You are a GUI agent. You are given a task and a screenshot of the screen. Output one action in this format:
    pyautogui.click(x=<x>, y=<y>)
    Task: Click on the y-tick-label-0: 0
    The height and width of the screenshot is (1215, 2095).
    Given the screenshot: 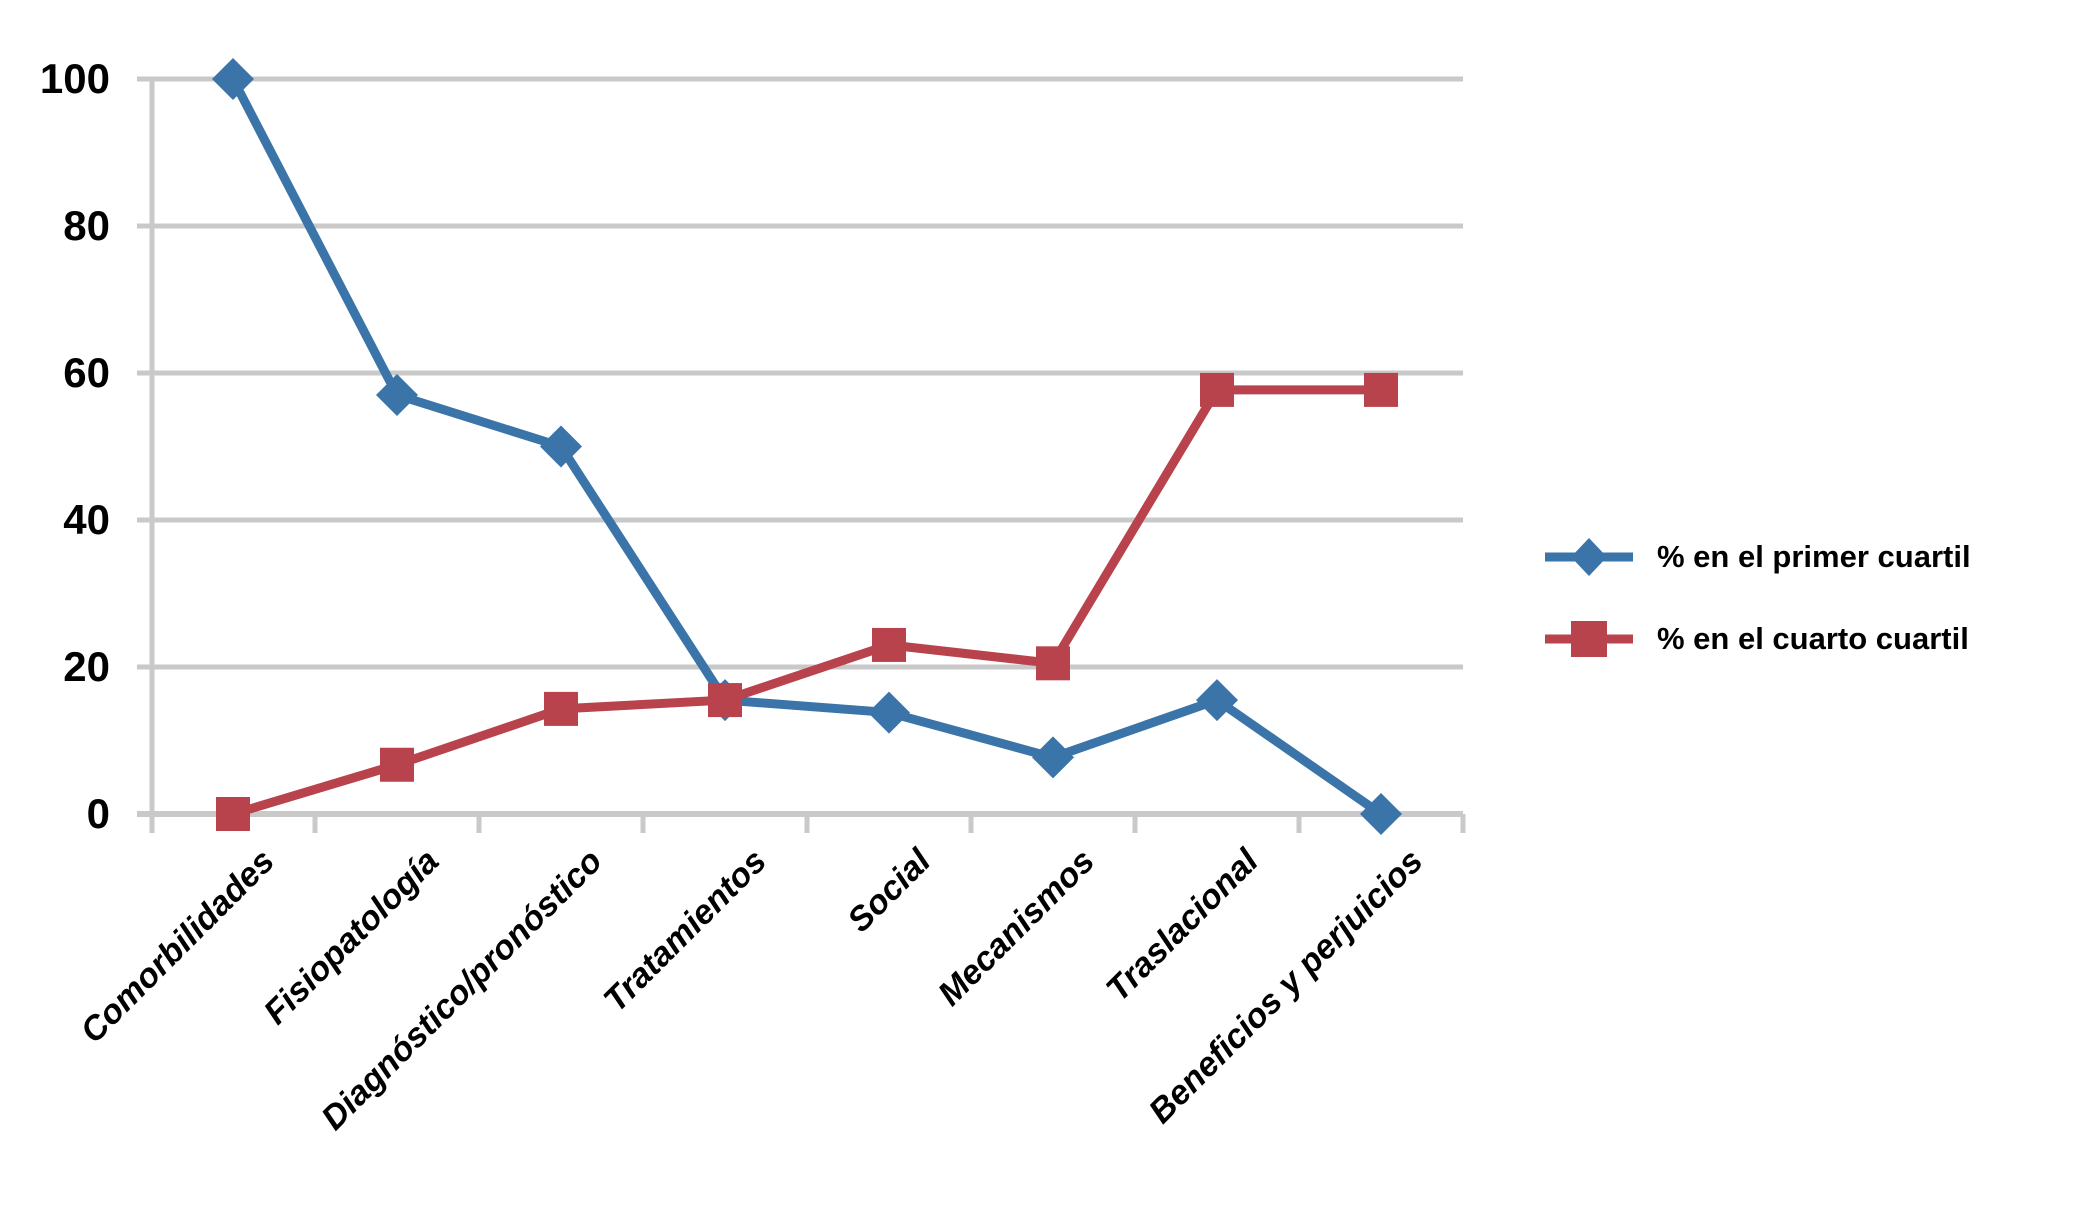 What is the action you would take?
    pyautogui.click(x=98, y=813)
    